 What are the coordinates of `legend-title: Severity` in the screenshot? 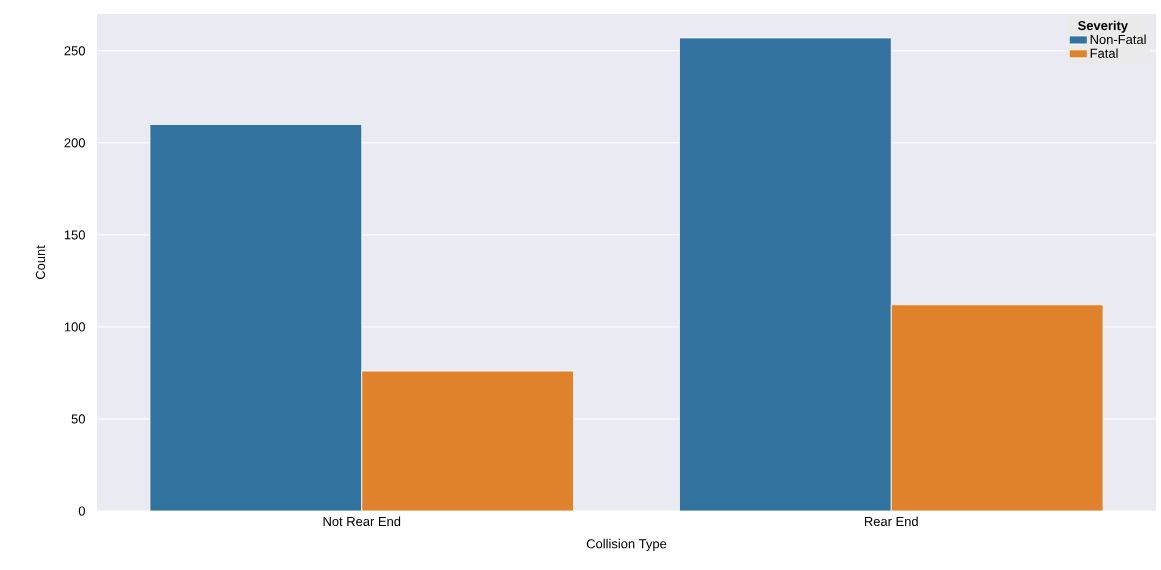 It's located at (1103, 26).